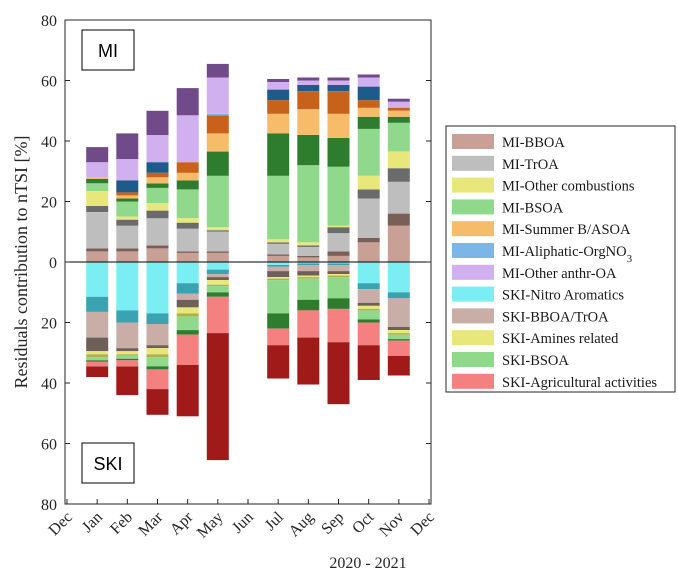  What do you see at coordinates (21, 262) in the screenshot?
I see `y-axis-title: Residuals contribution to nTSI [%]` at bounding box center [21, 262].